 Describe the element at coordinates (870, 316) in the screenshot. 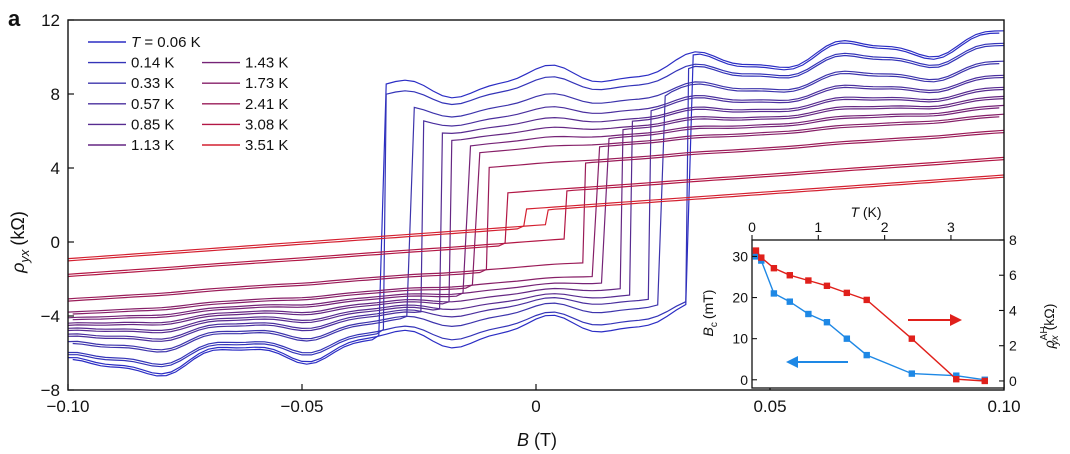

I see `inset-marks` at that location.